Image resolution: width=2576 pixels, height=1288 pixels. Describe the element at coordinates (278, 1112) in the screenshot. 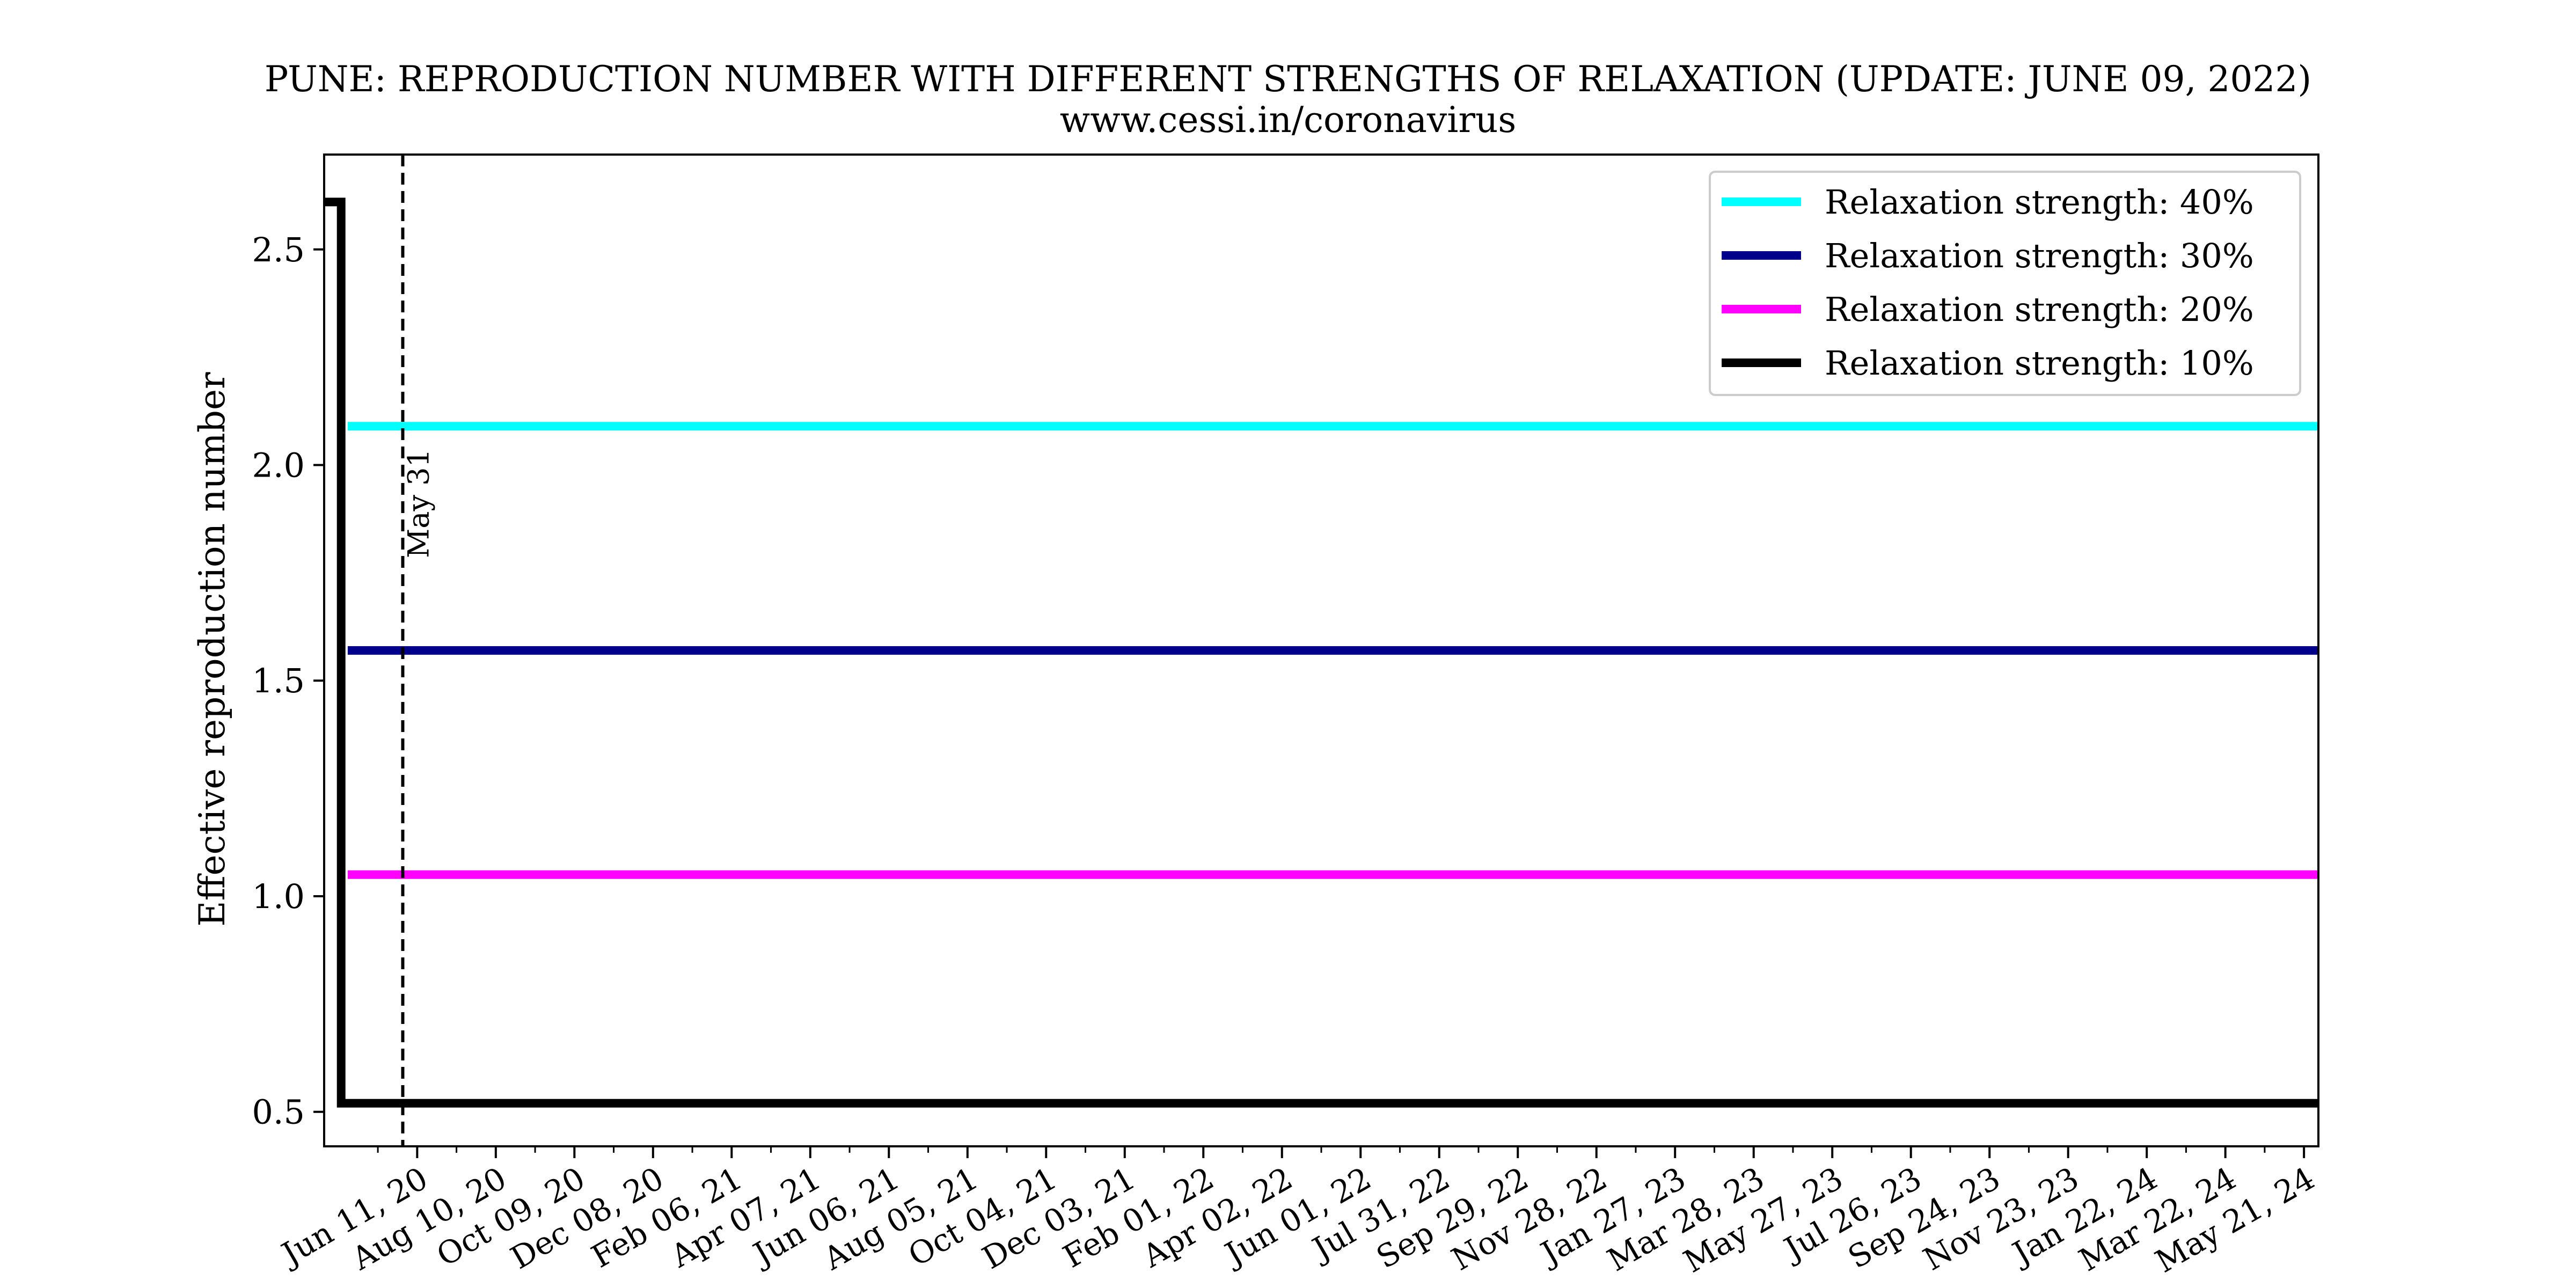

I see `y-tick-label: 0.5` at that location.